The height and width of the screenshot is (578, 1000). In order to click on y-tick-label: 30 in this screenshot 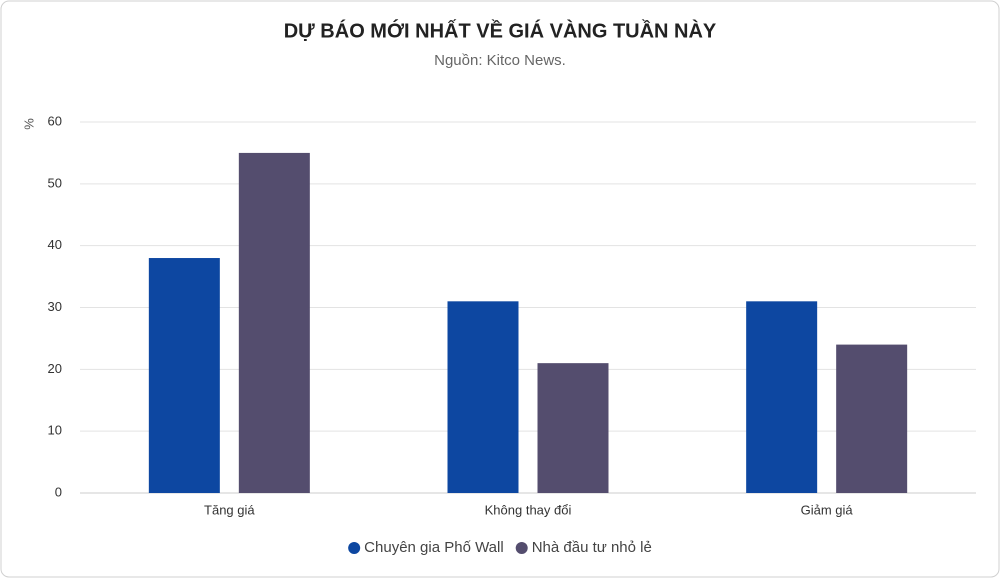, I will do `click(55, 306)`.